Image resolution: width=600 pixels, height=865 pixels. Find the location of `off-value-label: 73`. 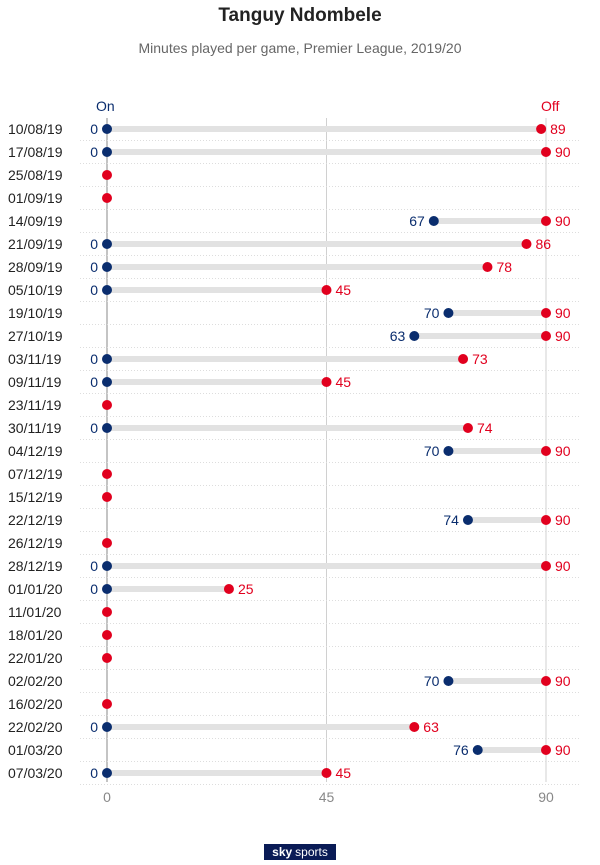

off-value-label: 73 is located at coordinates (480, 359).